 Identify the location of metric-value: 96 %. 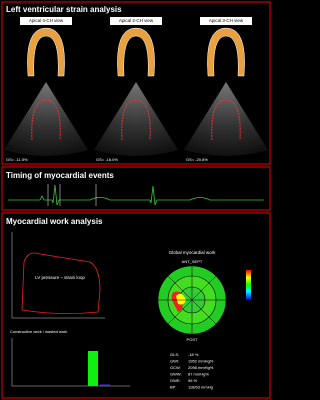
(193, 380).